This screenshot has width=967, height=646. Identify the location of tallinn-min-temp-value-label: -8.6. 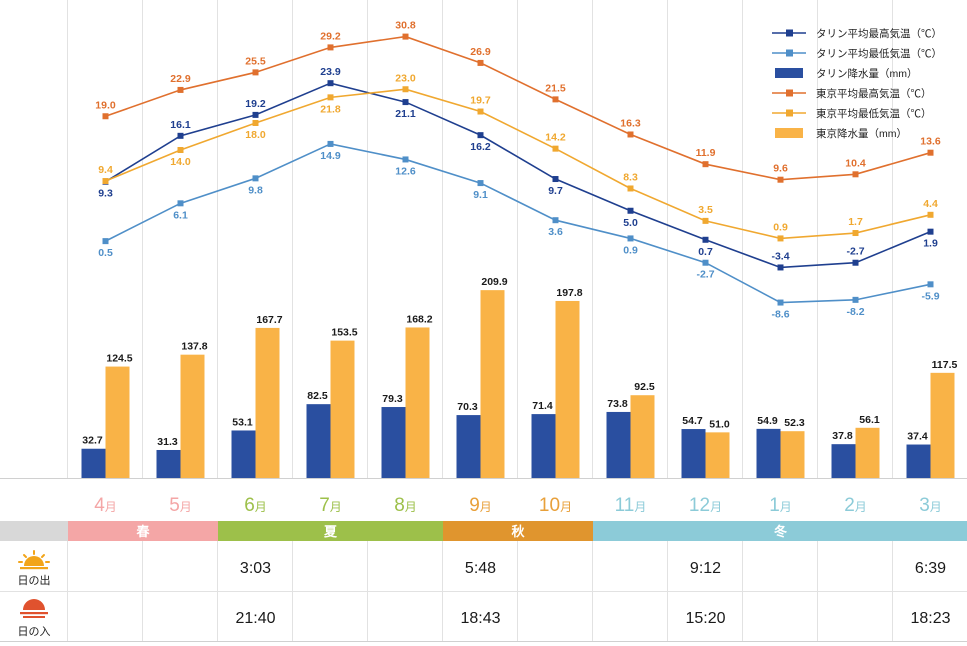
(780, 315).